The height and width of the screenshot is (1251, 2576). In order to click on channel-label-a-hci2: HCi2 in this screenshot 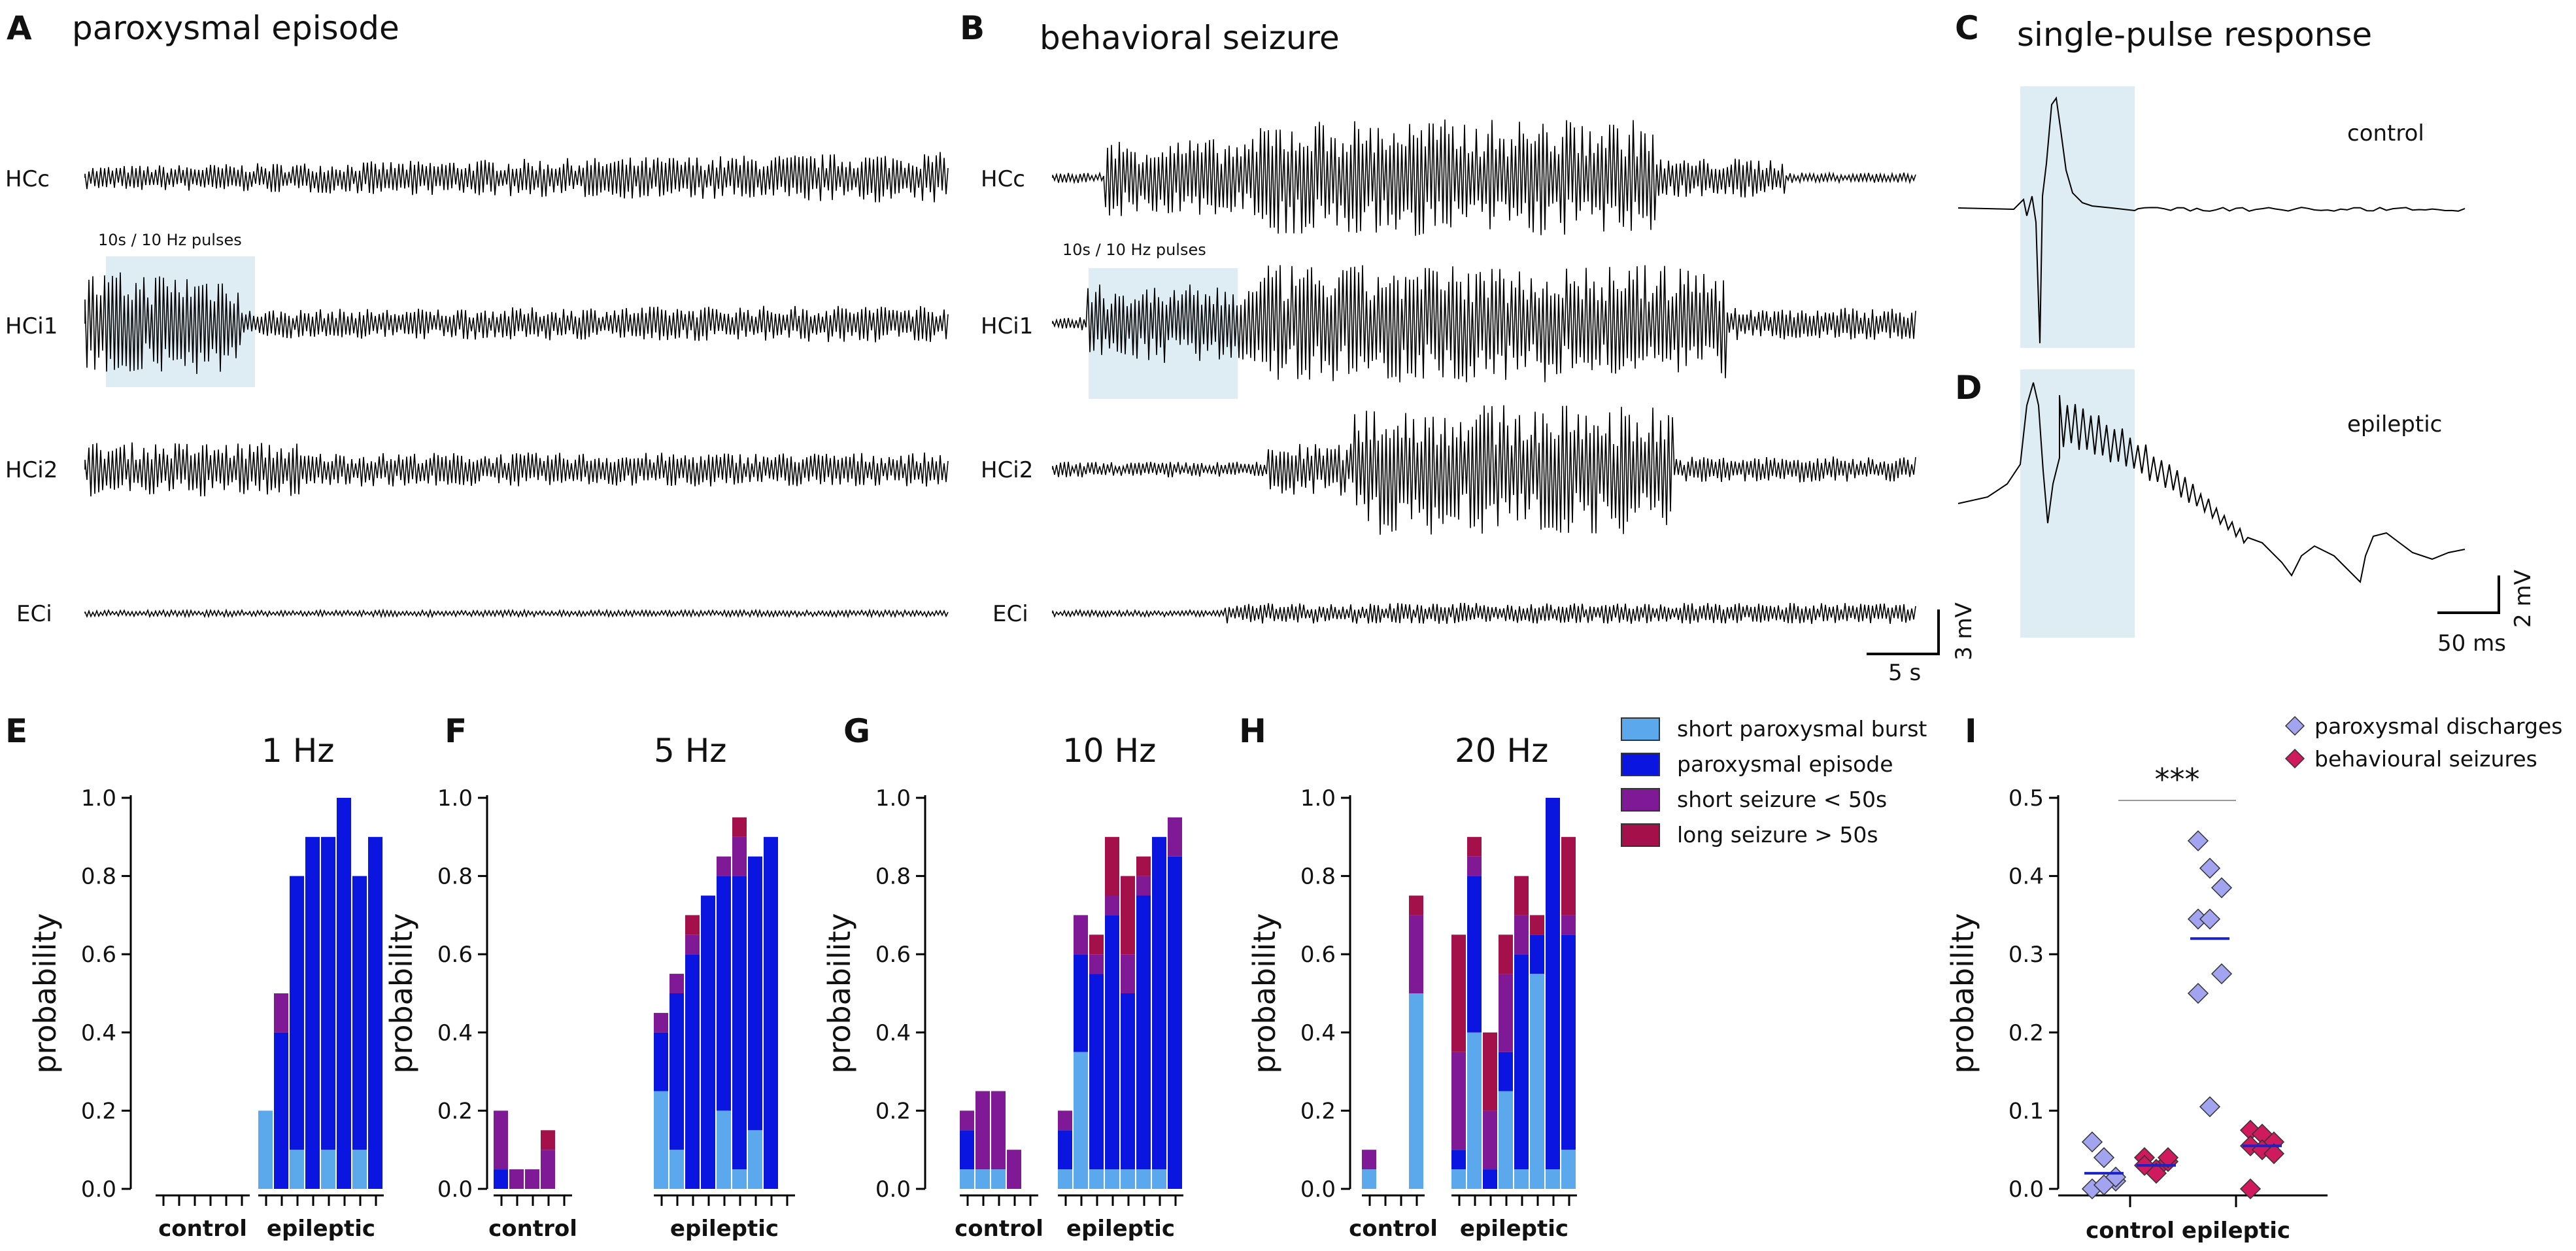, I will do `click(31, 470)`.